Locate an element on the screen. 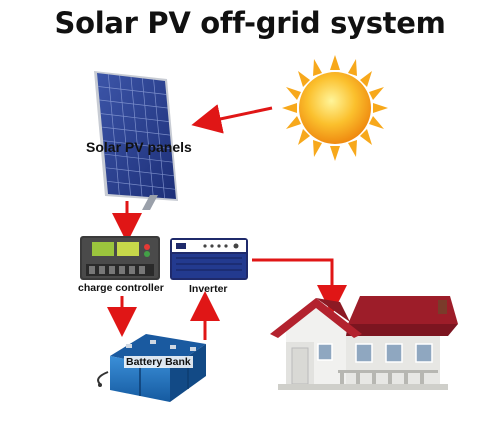  solar-panel-icon is located at coordinates (136, 140).